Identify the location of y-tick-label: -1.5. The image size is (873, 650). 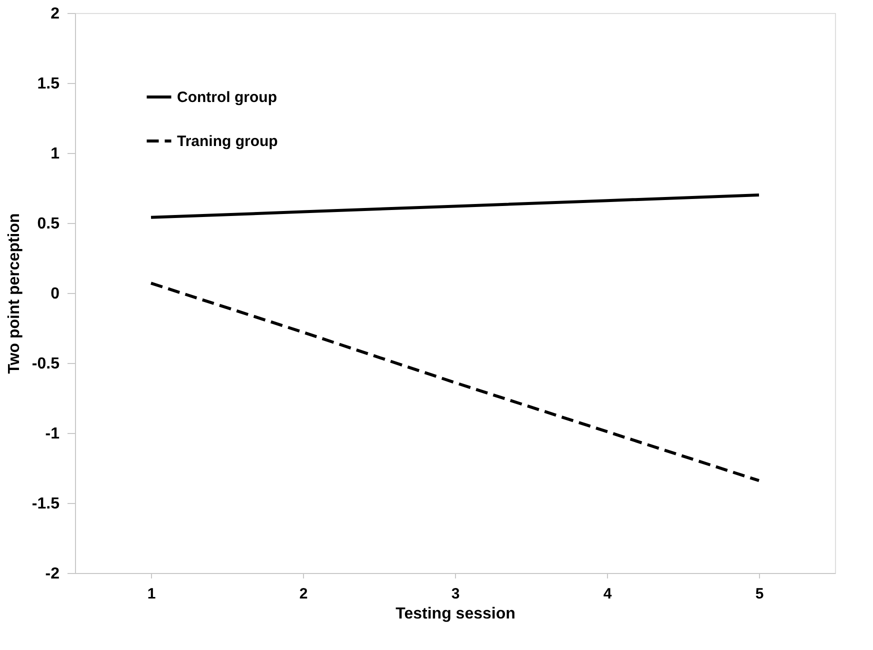
(46, 504).